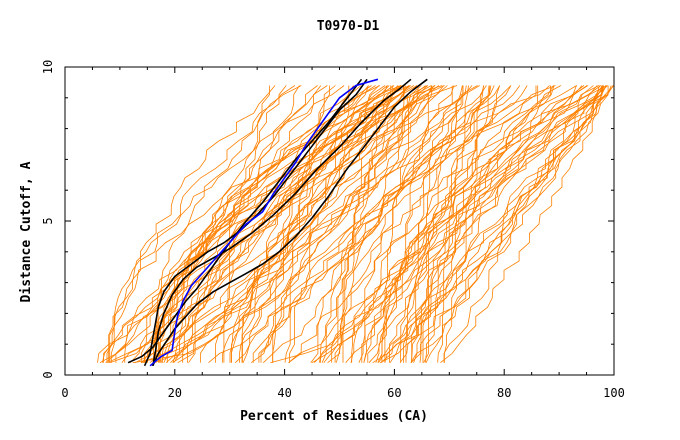 The height and width of the screenshot is (440, 680). Describe the element at coordinates (334, 416) in the screenshot. I see `x-axis-label: Percent of Residues (CA)` at that location.